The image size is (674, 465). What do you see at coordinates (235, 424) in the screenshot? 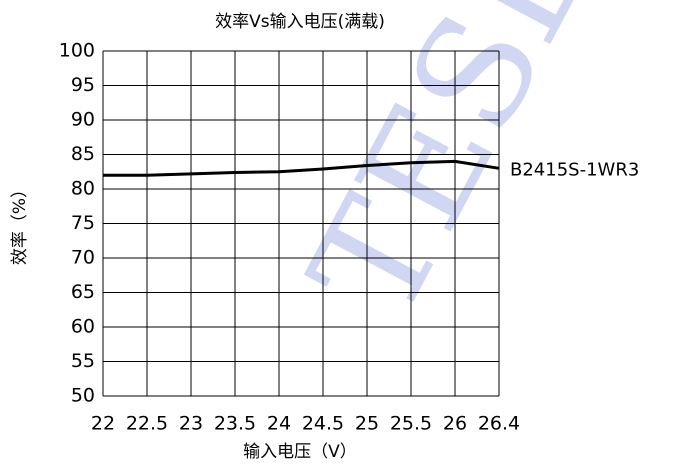
I see `x-tick-label: 23.5` at bounding box center [235, 424].